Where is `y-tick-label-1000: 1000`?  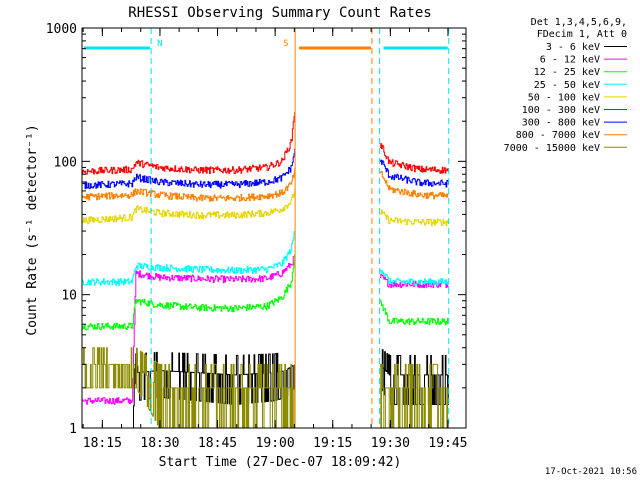
y-tick-label-1000: 1000 is located at coordinates (61, 29).